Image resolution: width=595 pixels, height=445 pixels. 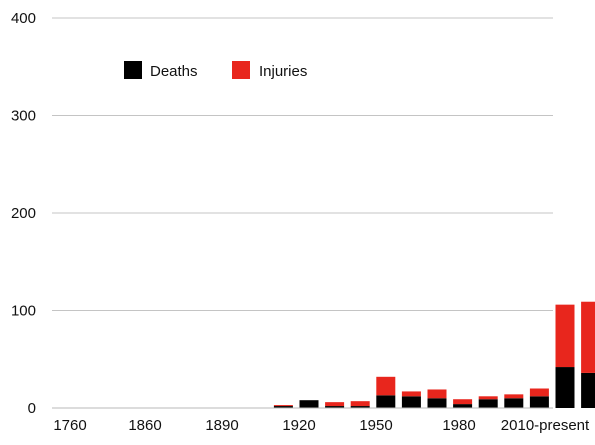 I want to click on bar-deaths-1930s, so click(x=488, y=403).